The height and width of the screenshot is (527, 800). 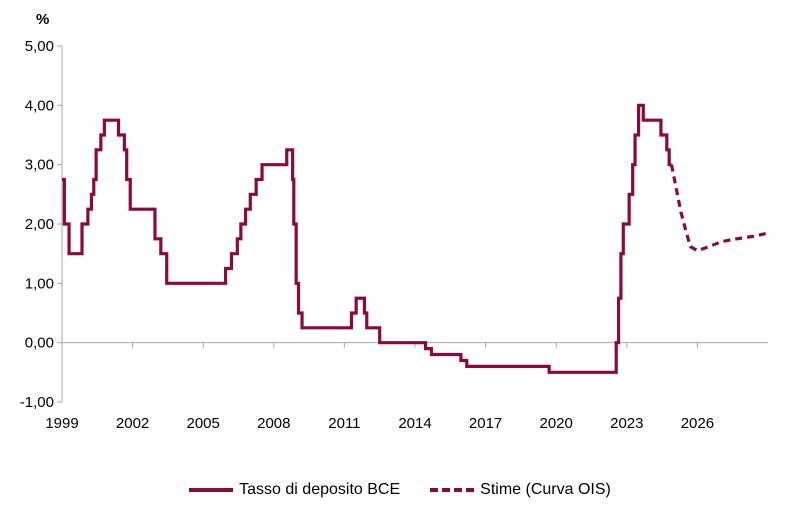 I want to click on legend-dashed-line-swatch, so click(x=452, y=490).